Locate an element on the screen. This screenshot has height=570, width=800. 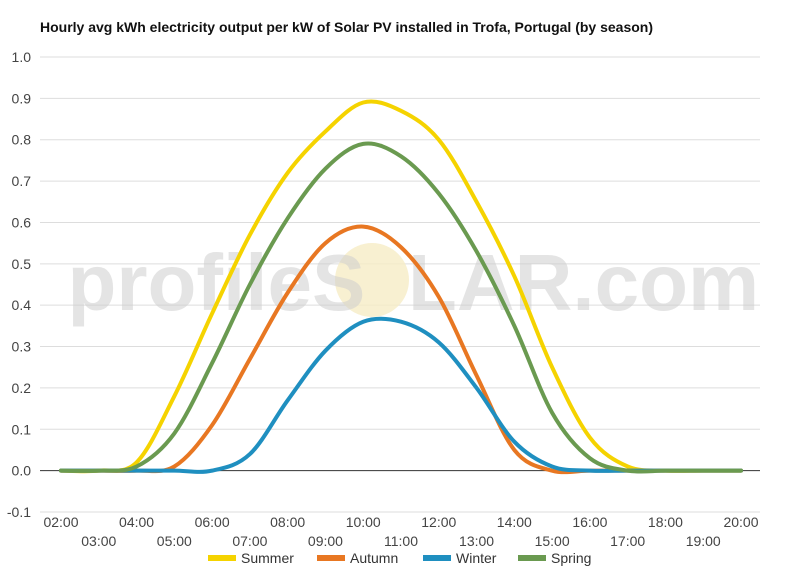
x-tick-label: 10:00 is located at coordinates (363, 522).